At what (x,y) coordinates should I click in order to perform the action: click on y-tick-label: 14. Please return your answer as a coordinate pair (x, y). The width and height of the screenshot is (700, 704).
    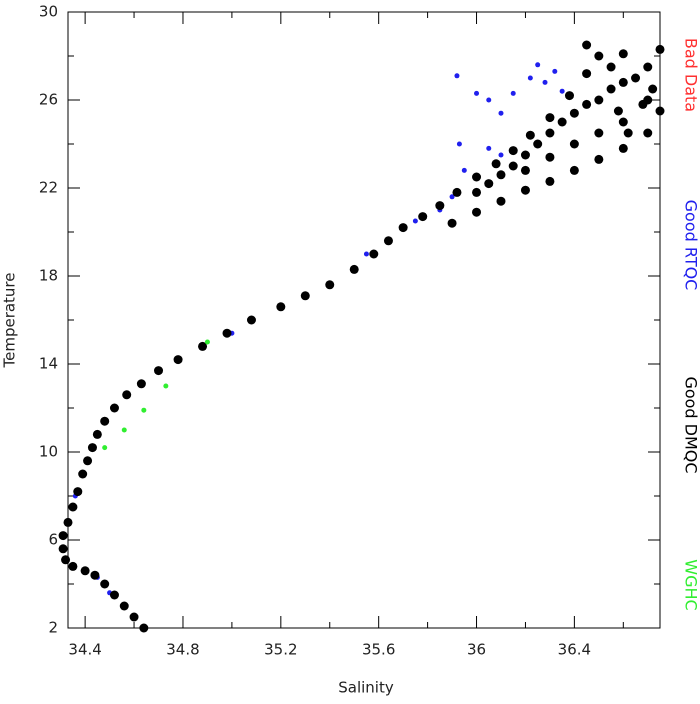
    Looking at the image, I should click on (48, 364).